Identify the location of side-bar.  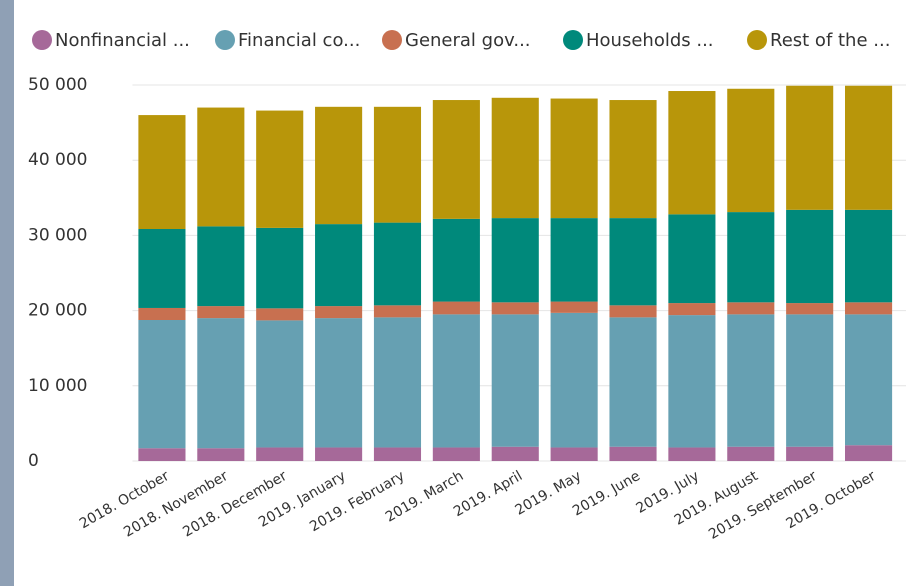
(7, 293).